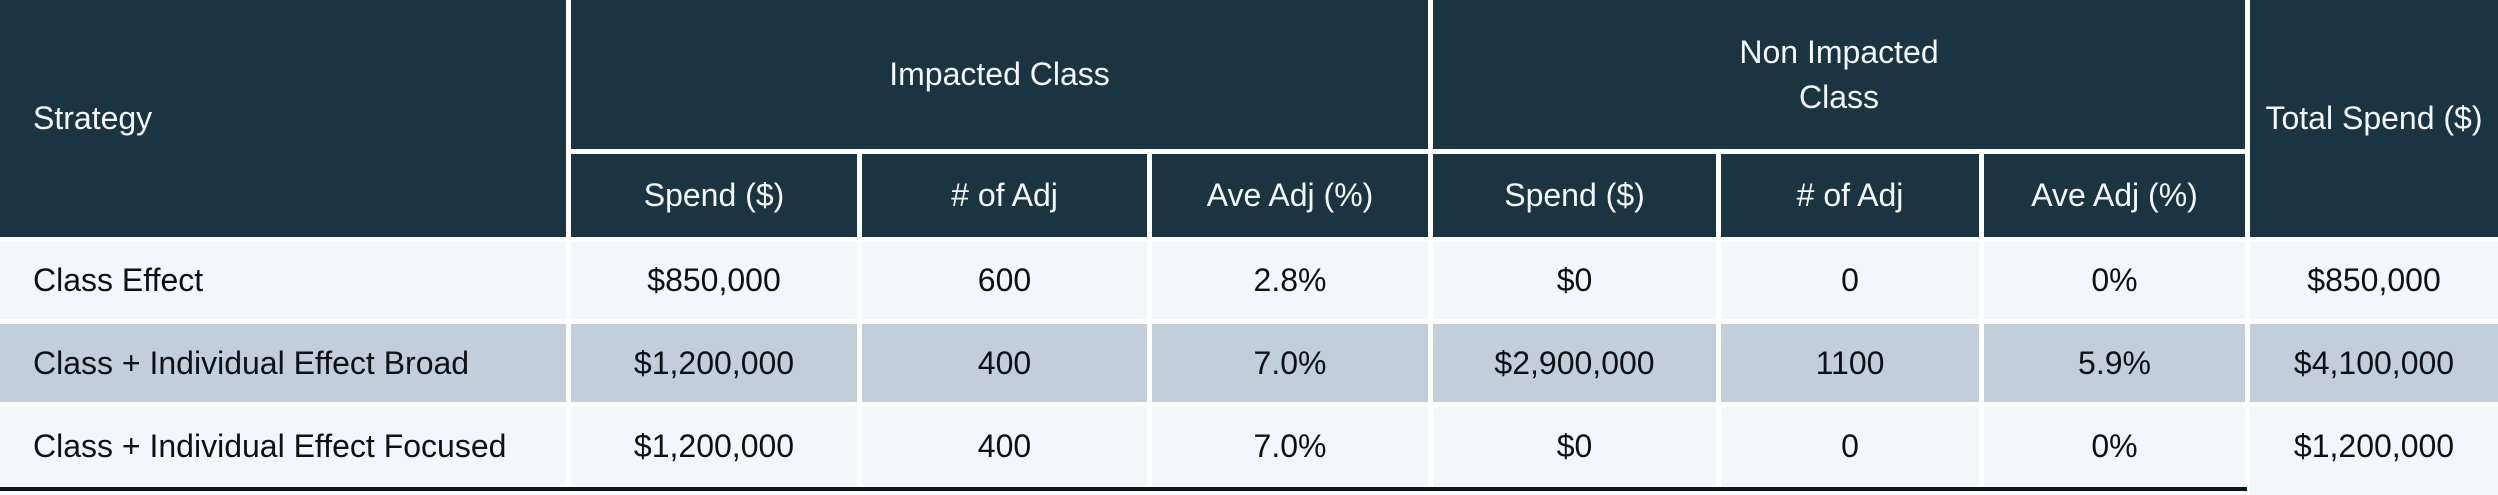  Describe the element at coordinates (1004, 195) in the screenshot. I see `column-header-impacted-num-adj: # of Adj` at that location.